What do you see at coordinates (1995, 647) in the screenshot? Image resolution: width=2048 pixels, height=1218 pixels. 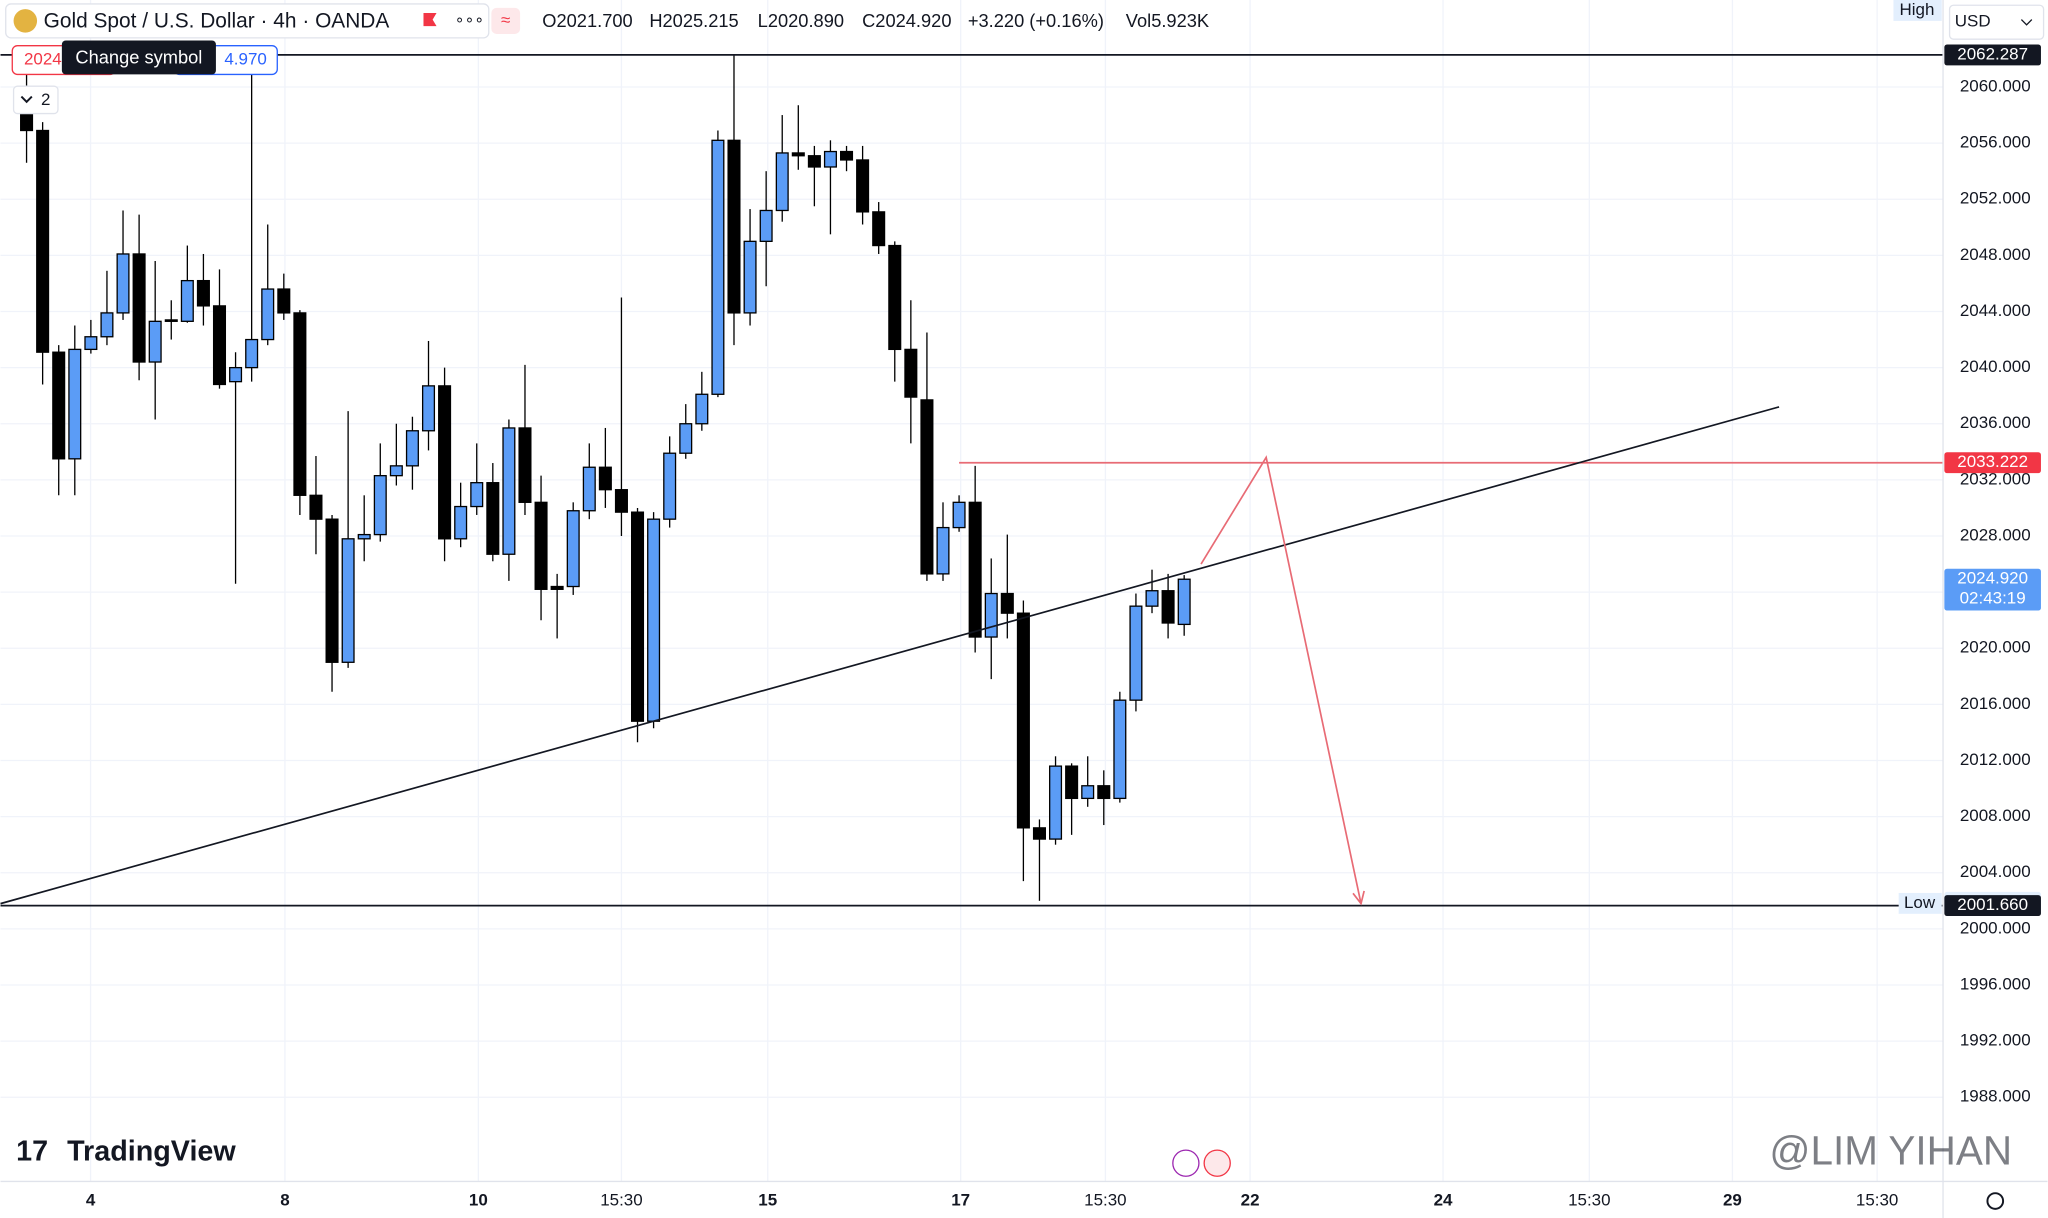 I see `y-tick-label: 2020.000` at bounding box center [1995, 647].